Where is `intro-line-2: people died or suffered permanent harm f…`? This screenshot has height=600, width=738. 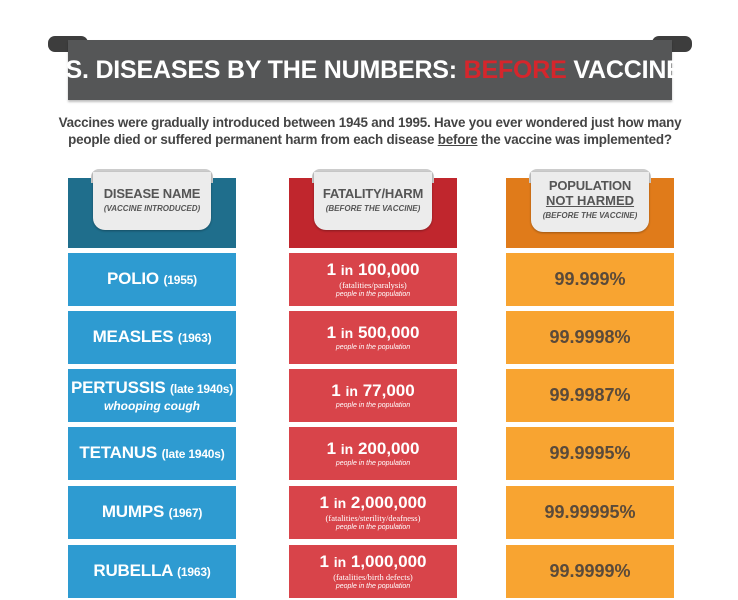
intro-line-2: people died or suffered permanent harm f… is located at coordinates (370, 139).